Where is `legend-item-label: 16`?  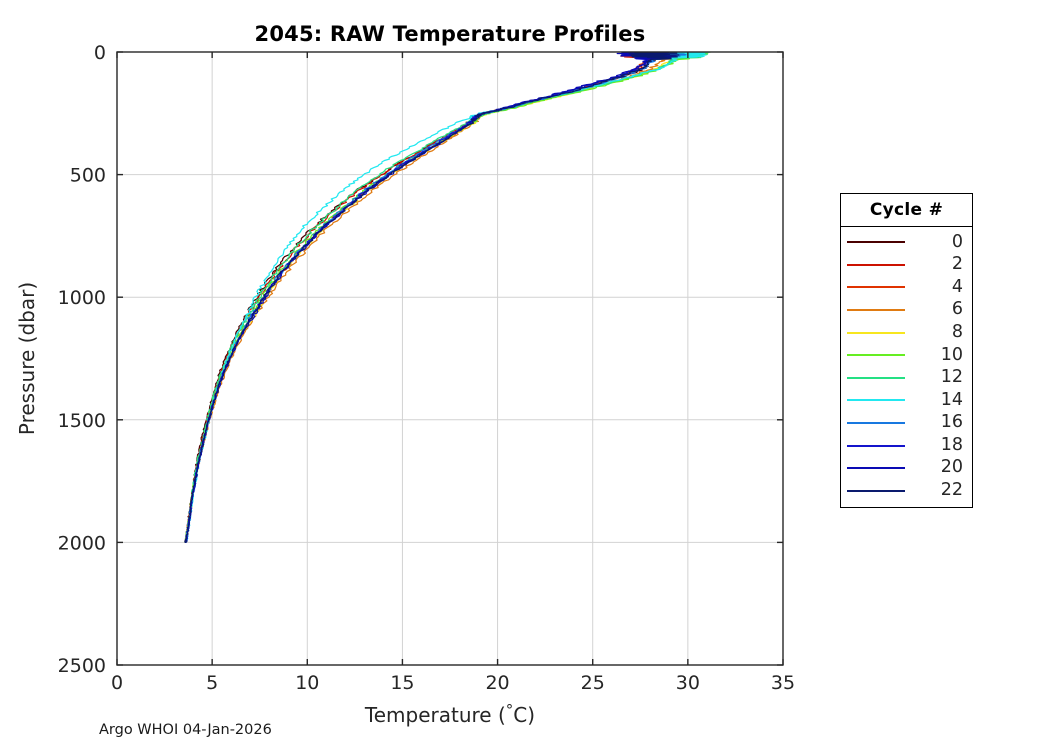 legend-item-label: 16 is located at coordinates (951, 422).